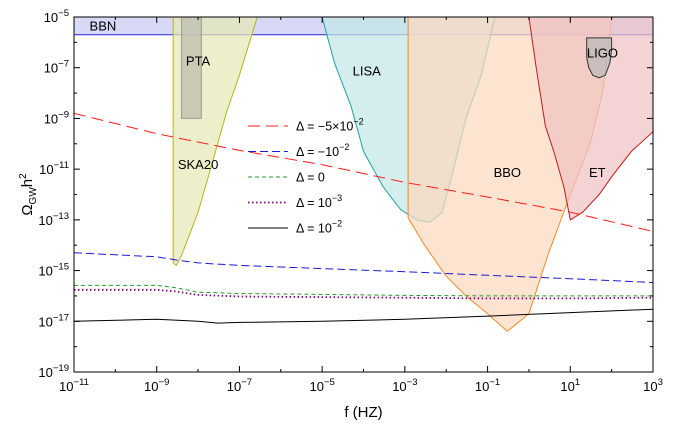 The height and width of the screenshot is (424, 674). I want to click on x-tick-label: 10⁻⁹, so click(156, 385).